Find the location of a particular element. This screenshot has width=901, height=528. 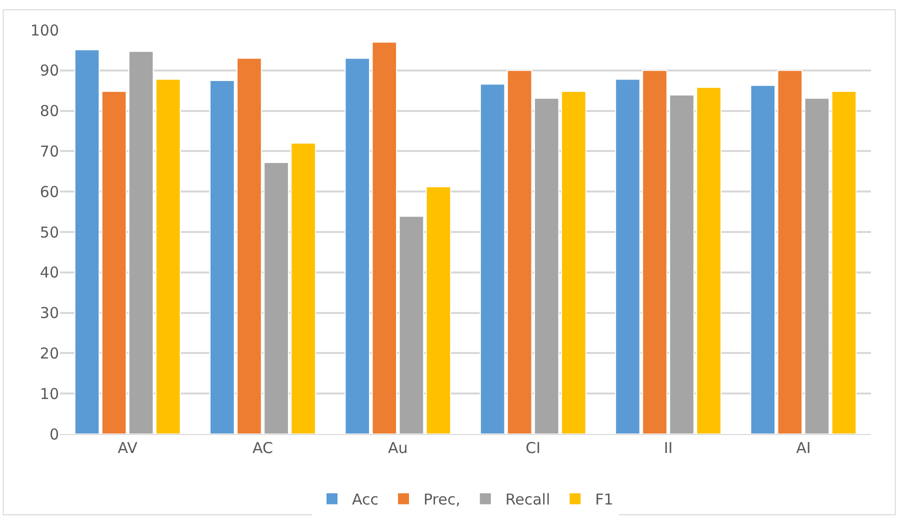

y-tick-label: 80 is located at coordinates (49, 111).